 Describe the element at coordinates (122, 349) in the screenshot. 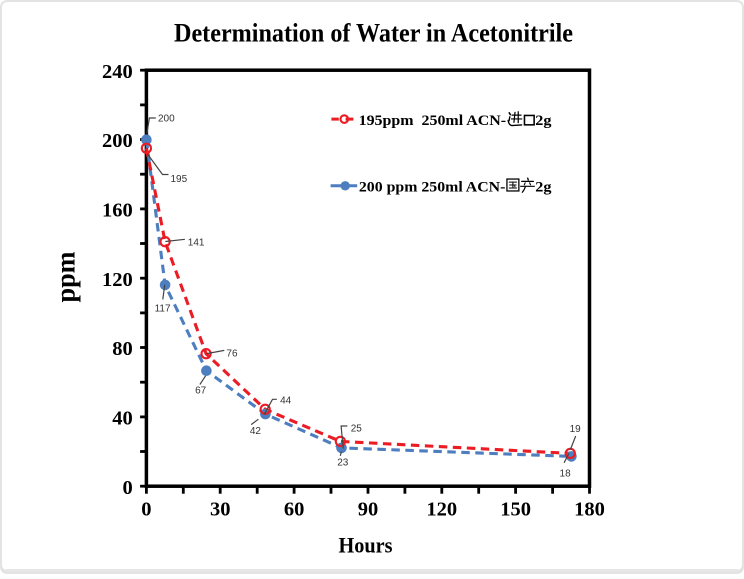

I see `svg-text: 80` at that location.